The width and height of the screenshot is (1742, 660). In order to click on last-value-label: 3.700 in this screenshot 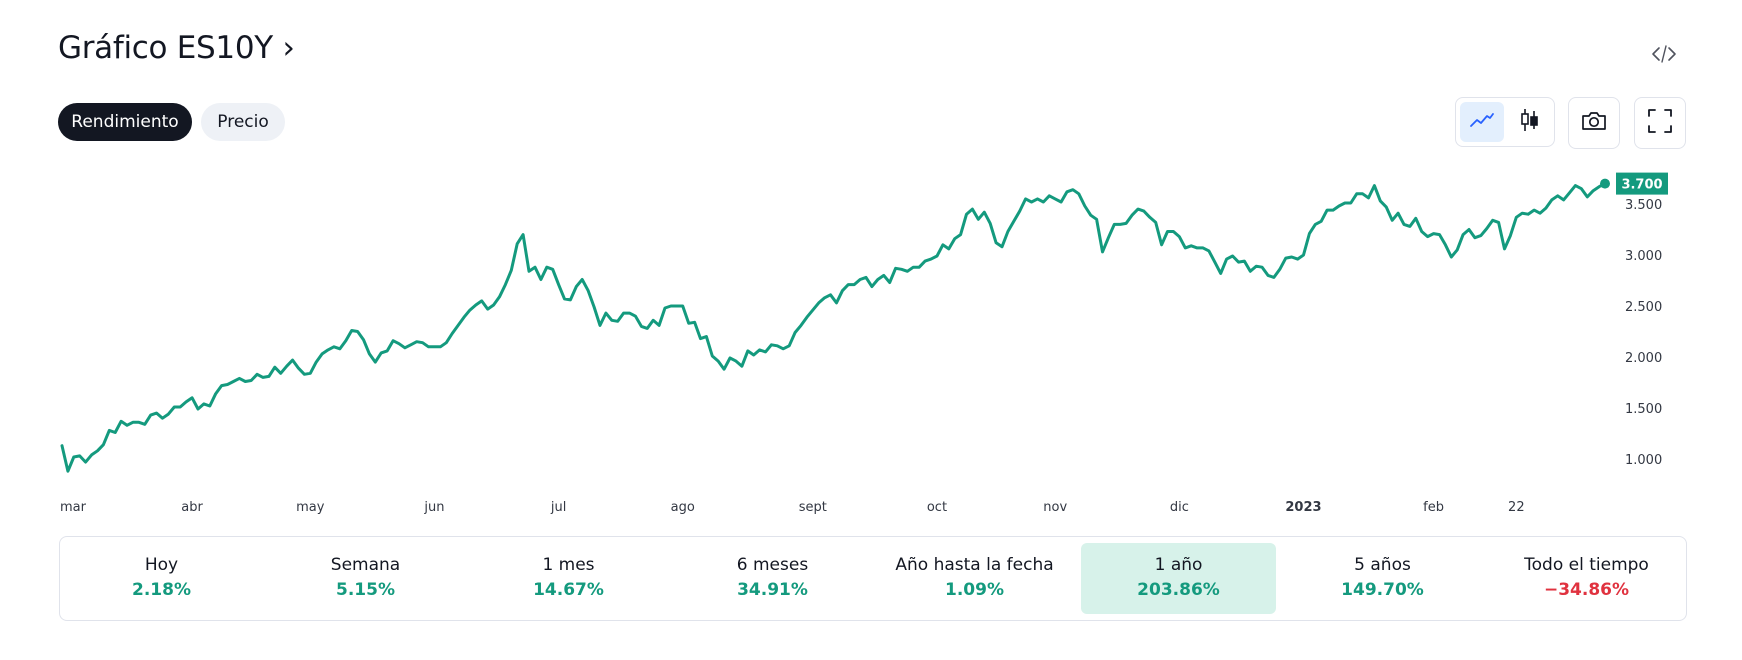, I will do `click(1641, 185)`.